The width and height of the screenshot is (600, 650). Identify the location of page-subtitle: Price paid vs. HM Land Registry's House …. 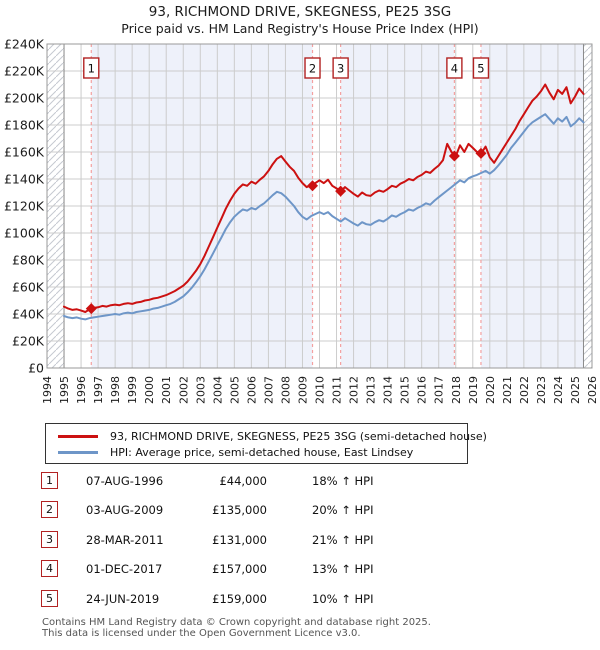
(300, 28).